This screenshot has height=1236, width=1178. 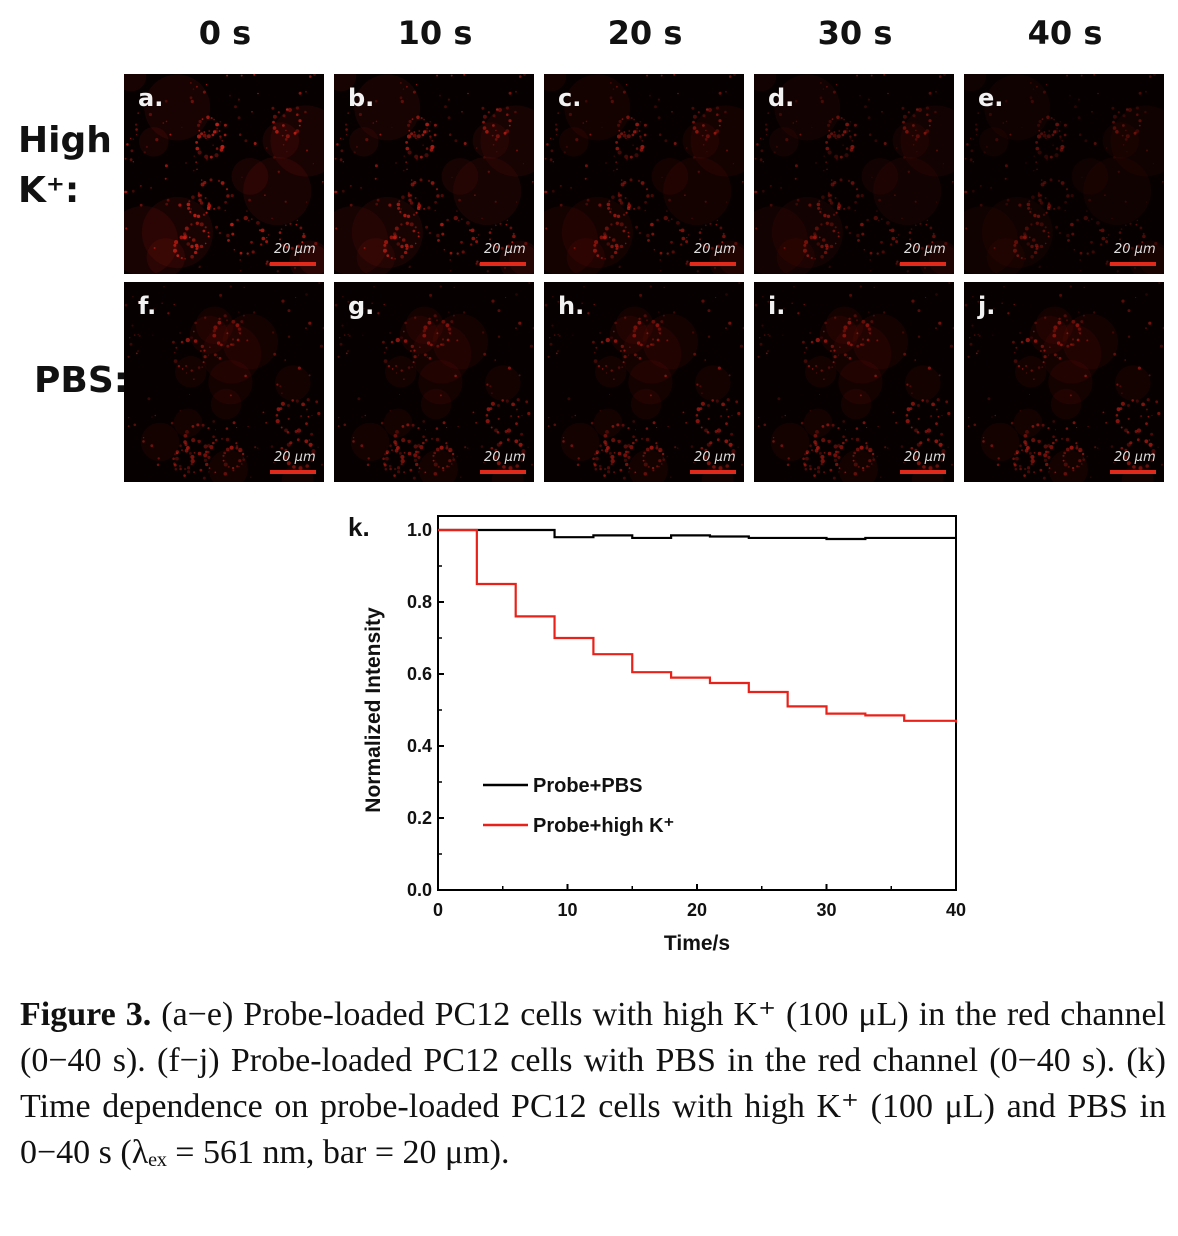 I want to click on microscopy-panel-e: e. 20 μm, so click(x=1064, y=174).